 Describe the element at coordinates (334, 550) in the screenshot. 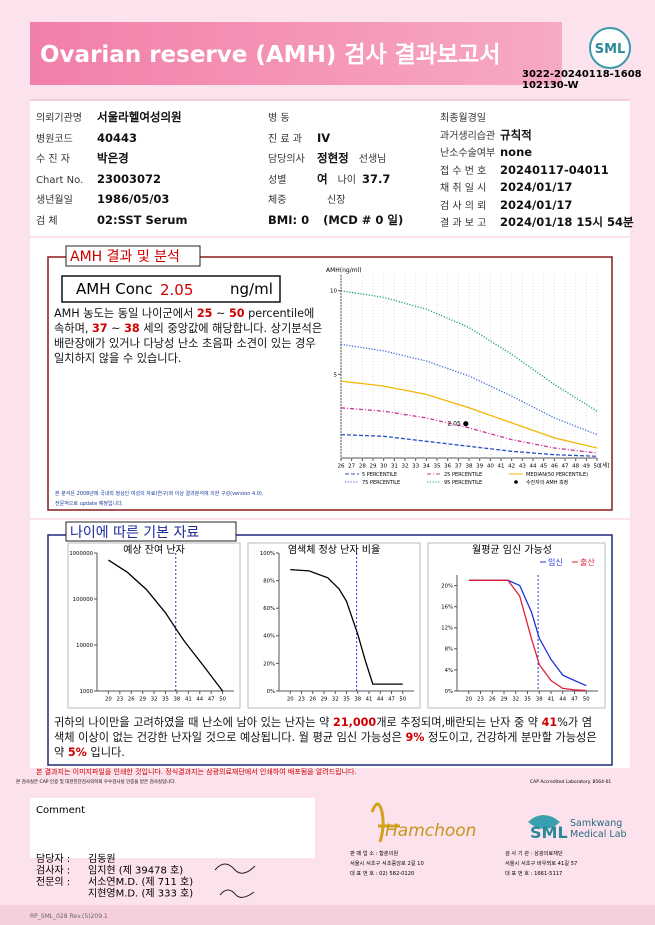

I see `chart-title: 염색체 정상 난자 비율` at that location.